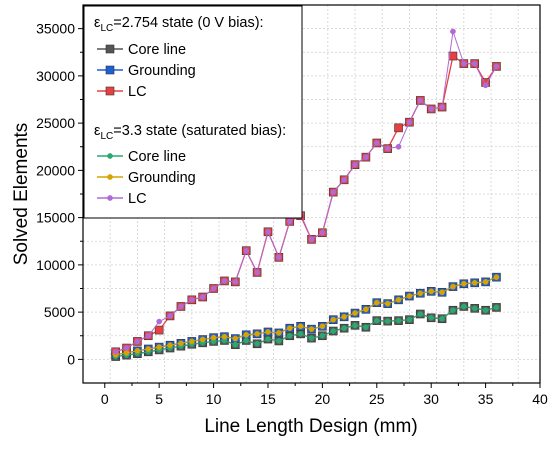 This screenshot has height=451, width=550. What do you see at coordinates (59, 312) in the screenshot?
I see `y-tick-label: 5000` at bounding box center [59, 312].